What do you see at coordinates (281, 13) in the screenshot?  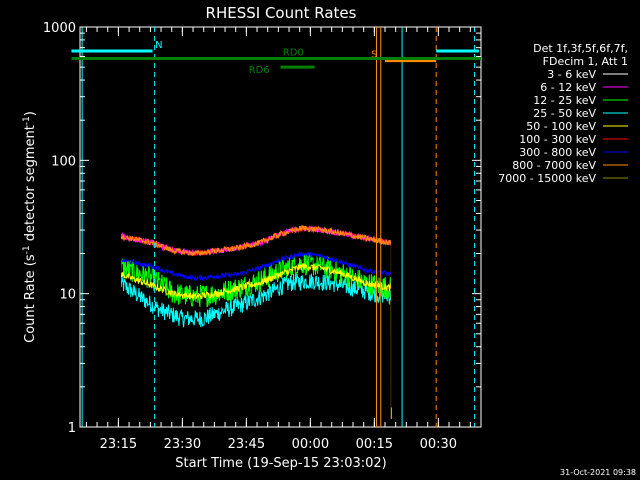 I see `chart-title: RHESSI Count Rates` at bounding box center [281, 13].